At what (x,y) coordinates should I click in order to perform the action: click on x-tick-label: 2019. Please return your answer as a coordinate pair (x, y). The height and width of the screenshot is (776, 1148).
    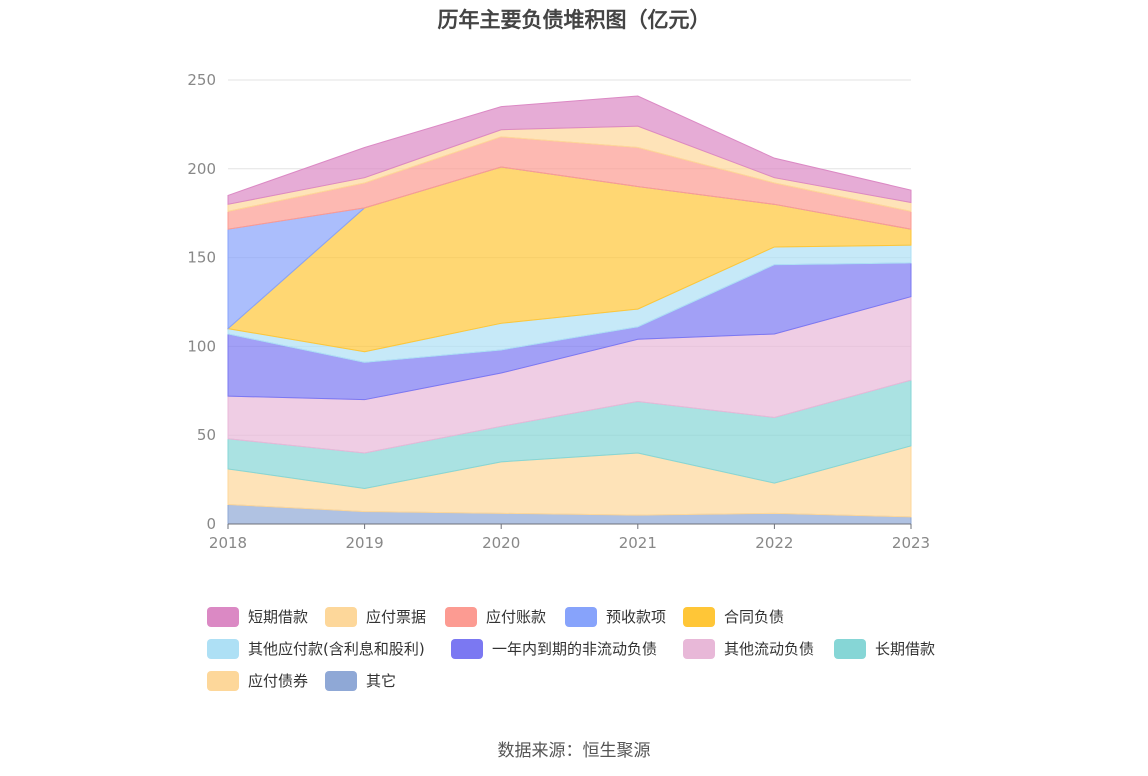
    Looking at the image, I should click on (365, 543).